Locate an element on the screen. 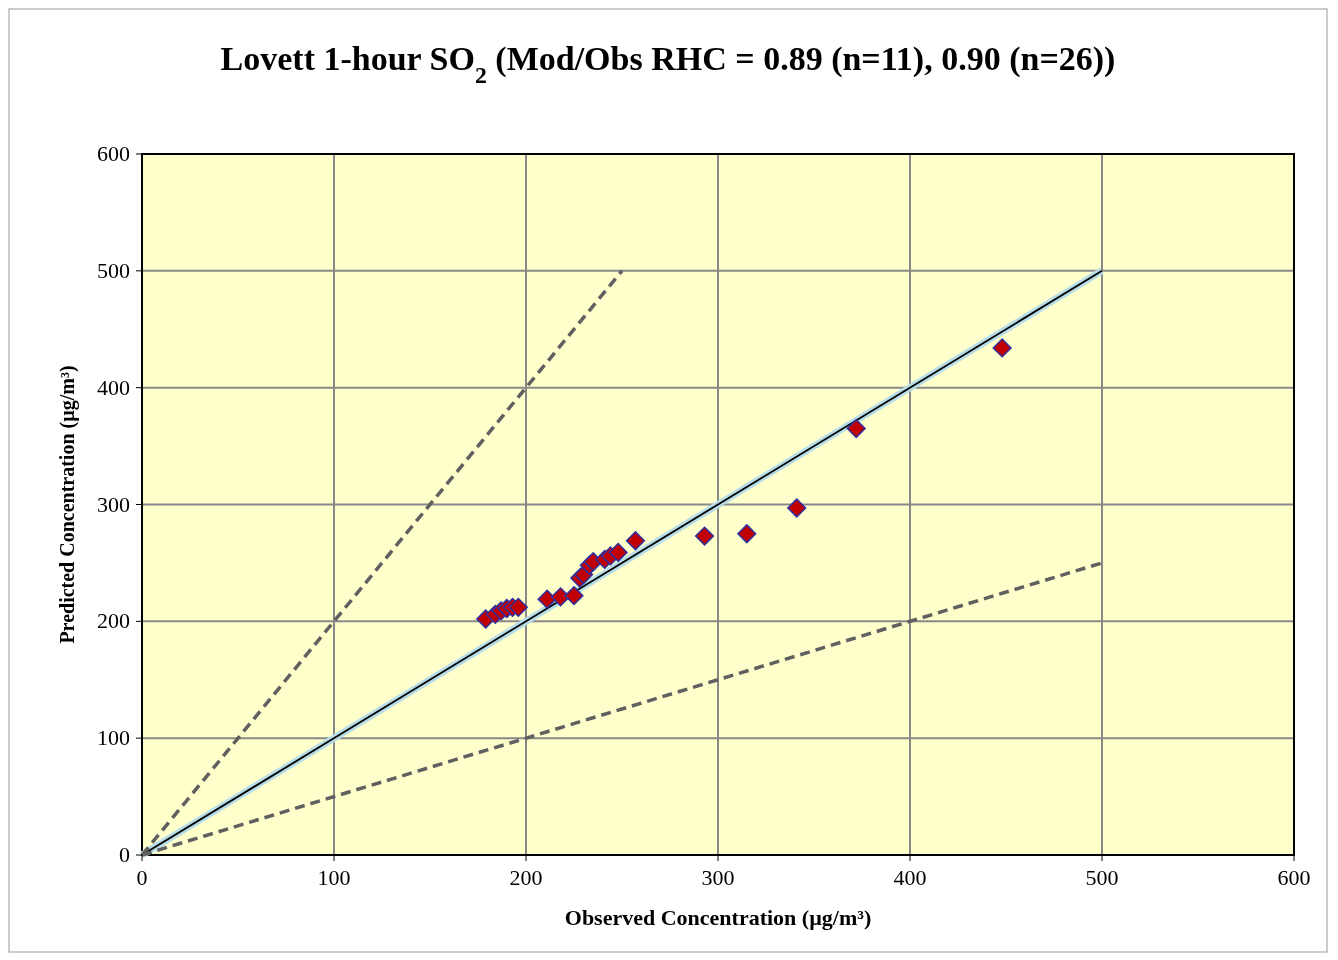  chart-title: Lovett 1-hour SO$_{2}$ (Mod/Obs RHC = 0.89 (n=11), 0.90 (n=26)) is located at coordinates (668, 64).